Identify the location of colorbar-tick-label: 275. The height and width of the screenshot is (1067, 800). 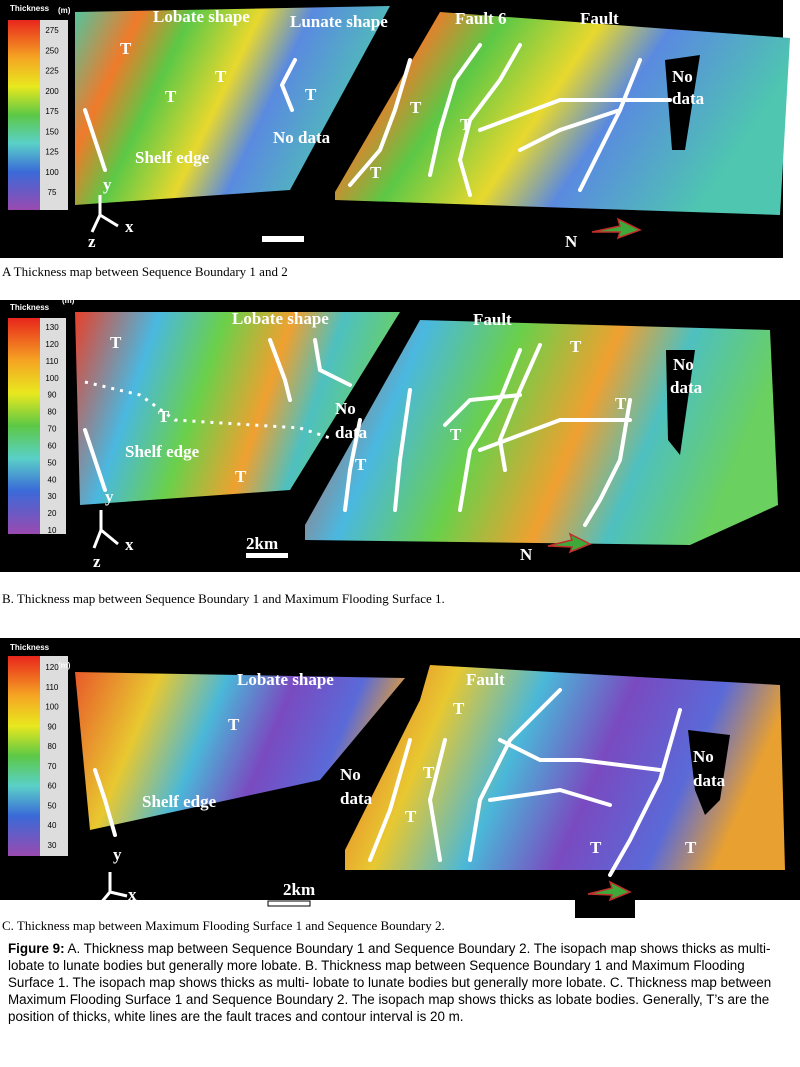
(52, 30).